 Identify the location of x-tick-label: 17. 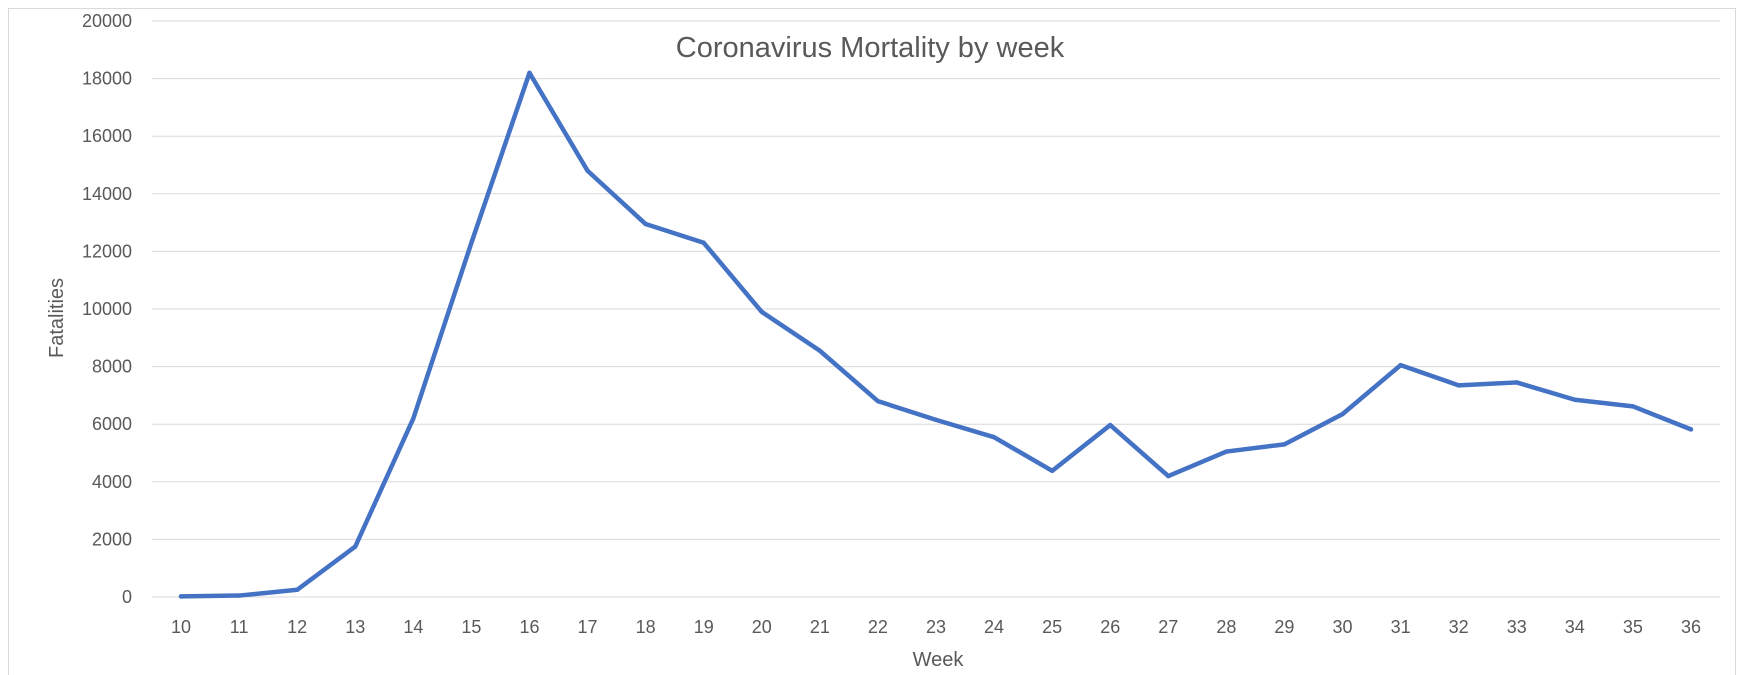
(588, 627).